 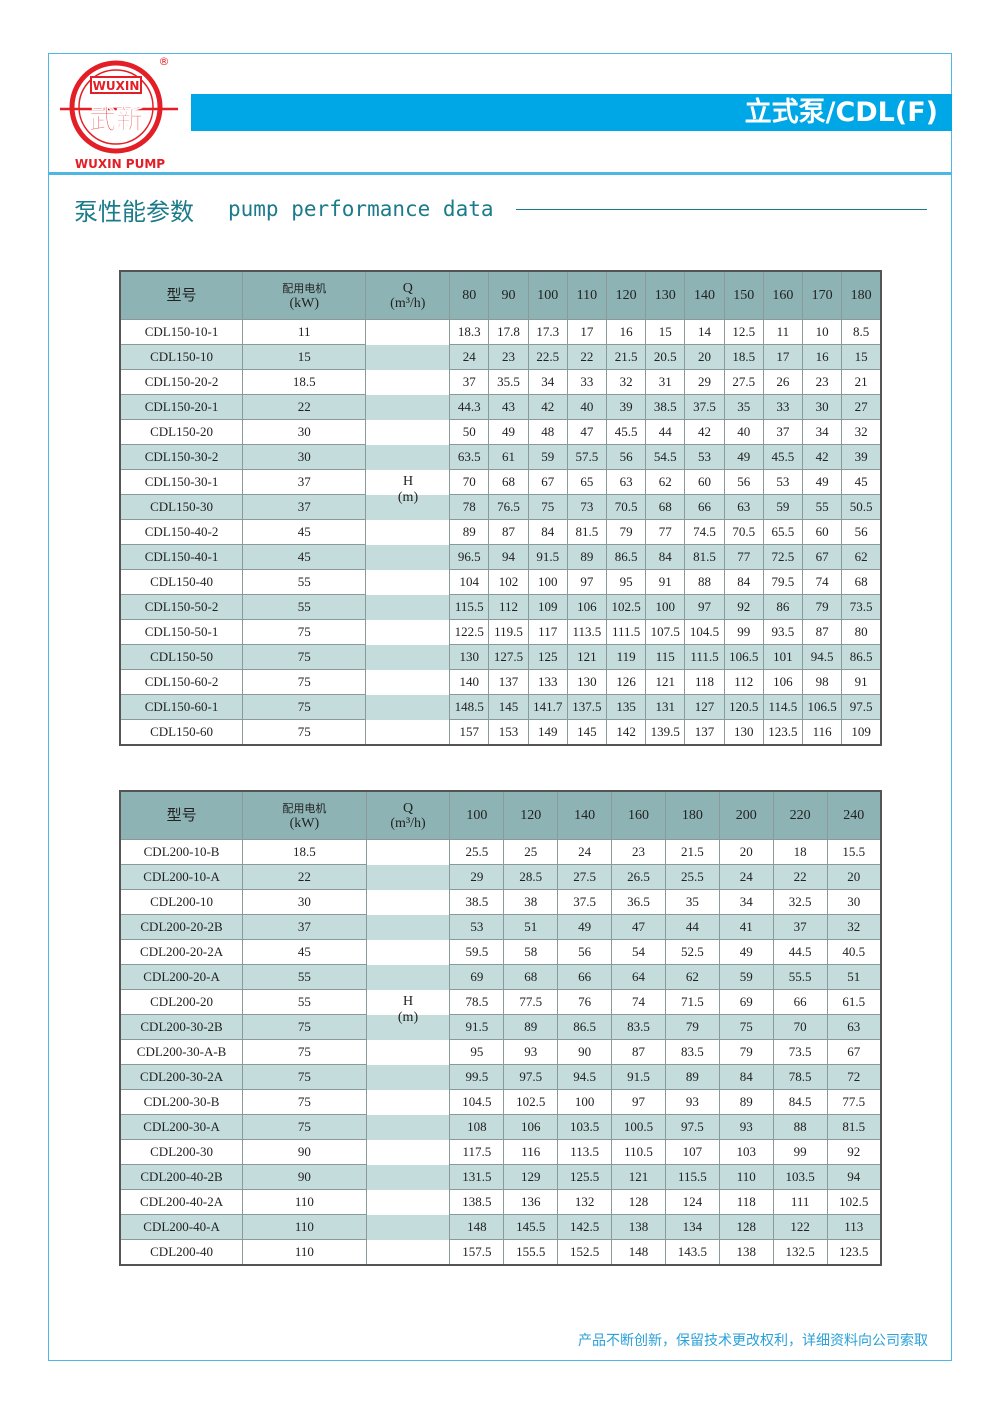 What do you see at coordinates (304, 432) in the screenshot?
I see `motor-power-cell: 30` at bounding box center [304, 432].